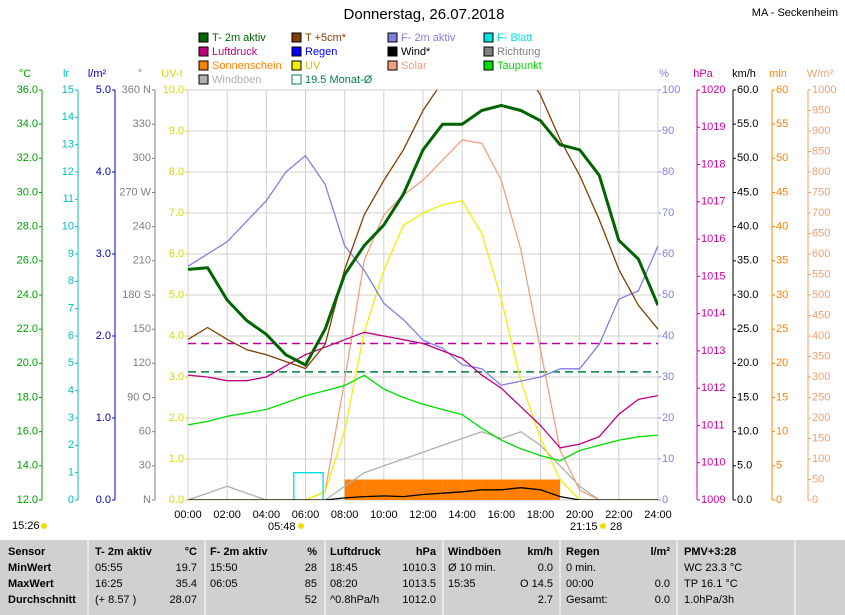 Image resolution: width=845 pixels, height=615 pixels. I want to click on y-tick-label: 30.0, so click(747, 295).